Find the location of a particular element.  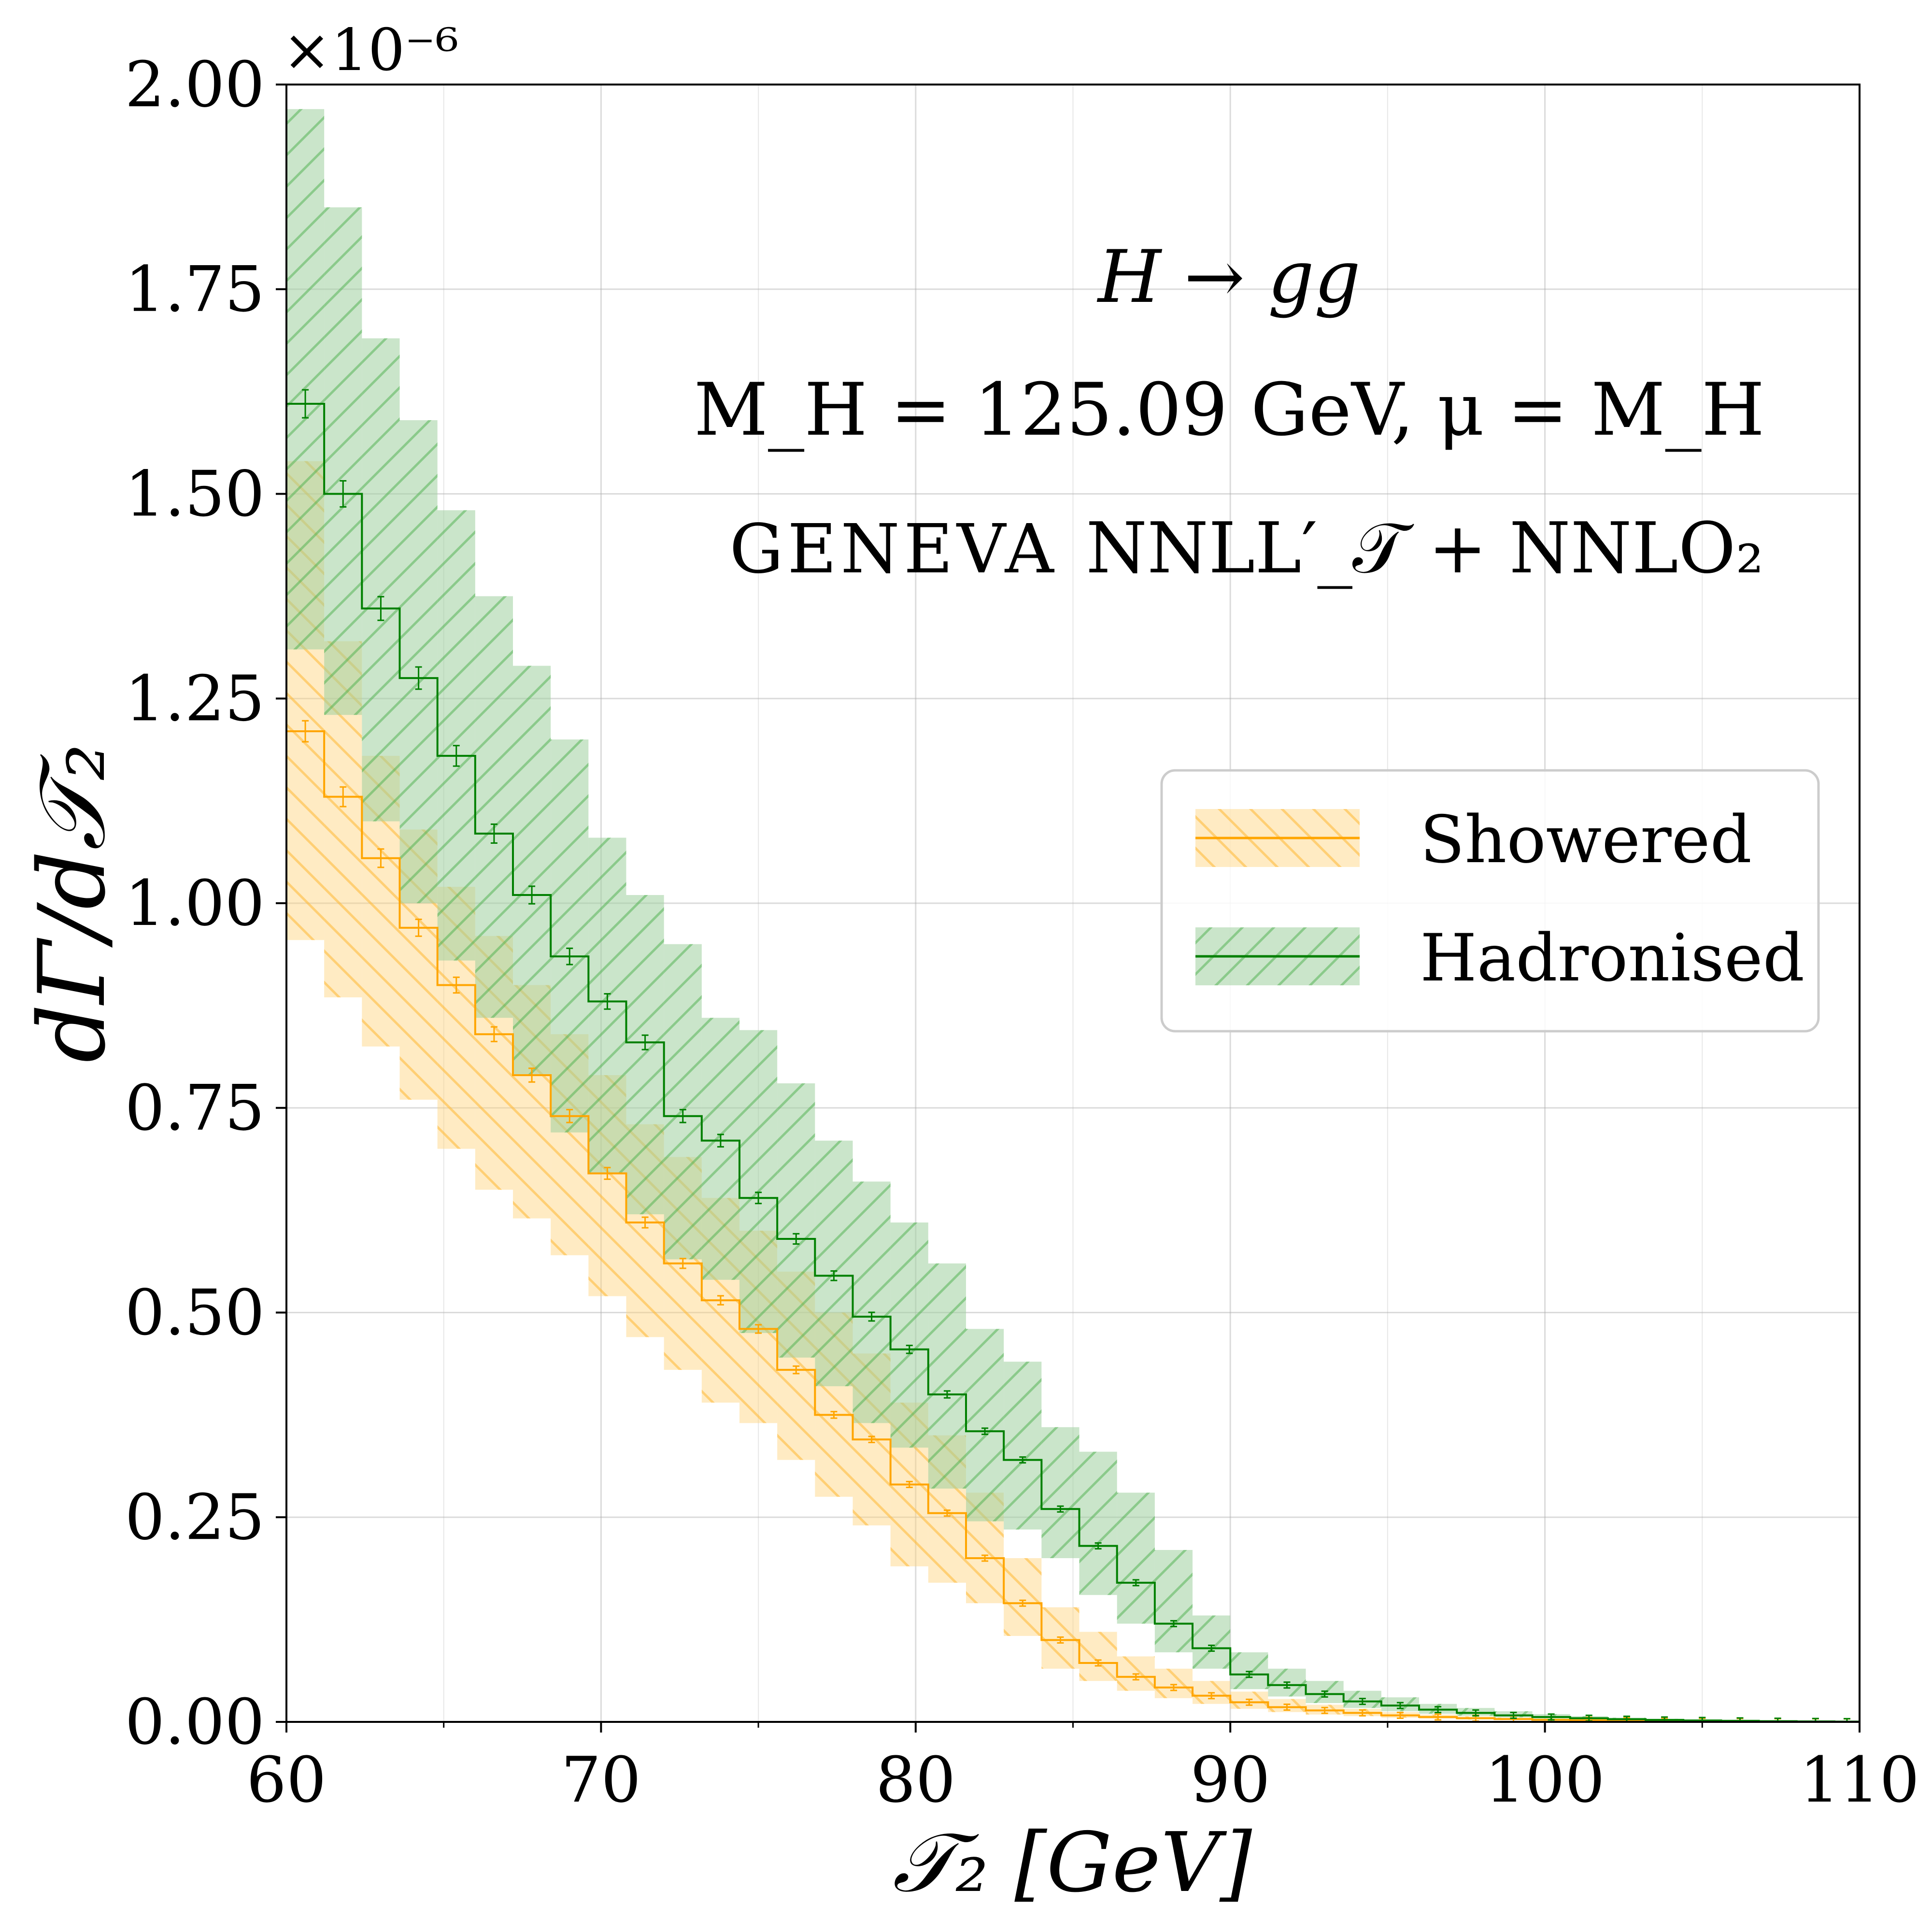

x-tick-label: 70 is located at coordinates (601, 1780).